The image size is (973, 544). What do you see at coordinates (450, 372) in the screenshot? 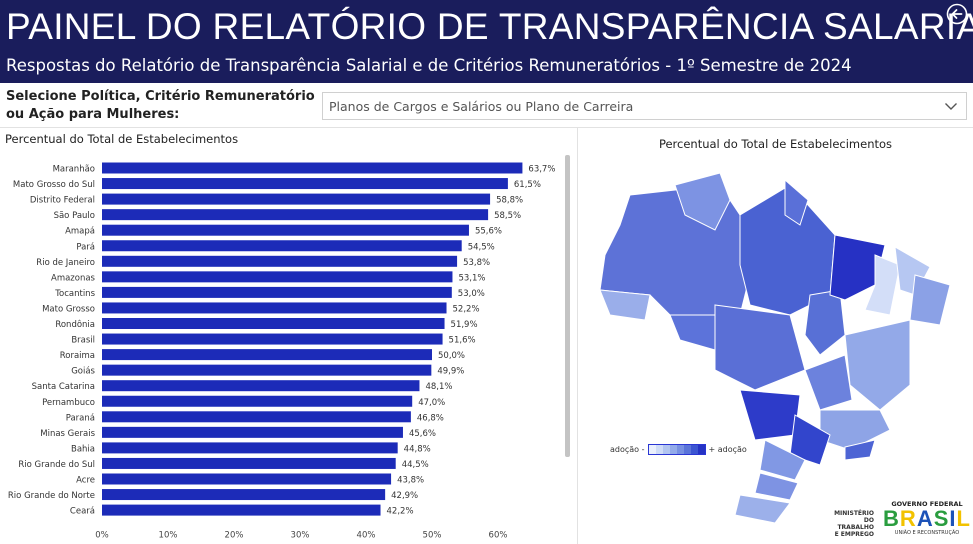
I see `data-label: 49,9%` at bounding box center [450, 372].